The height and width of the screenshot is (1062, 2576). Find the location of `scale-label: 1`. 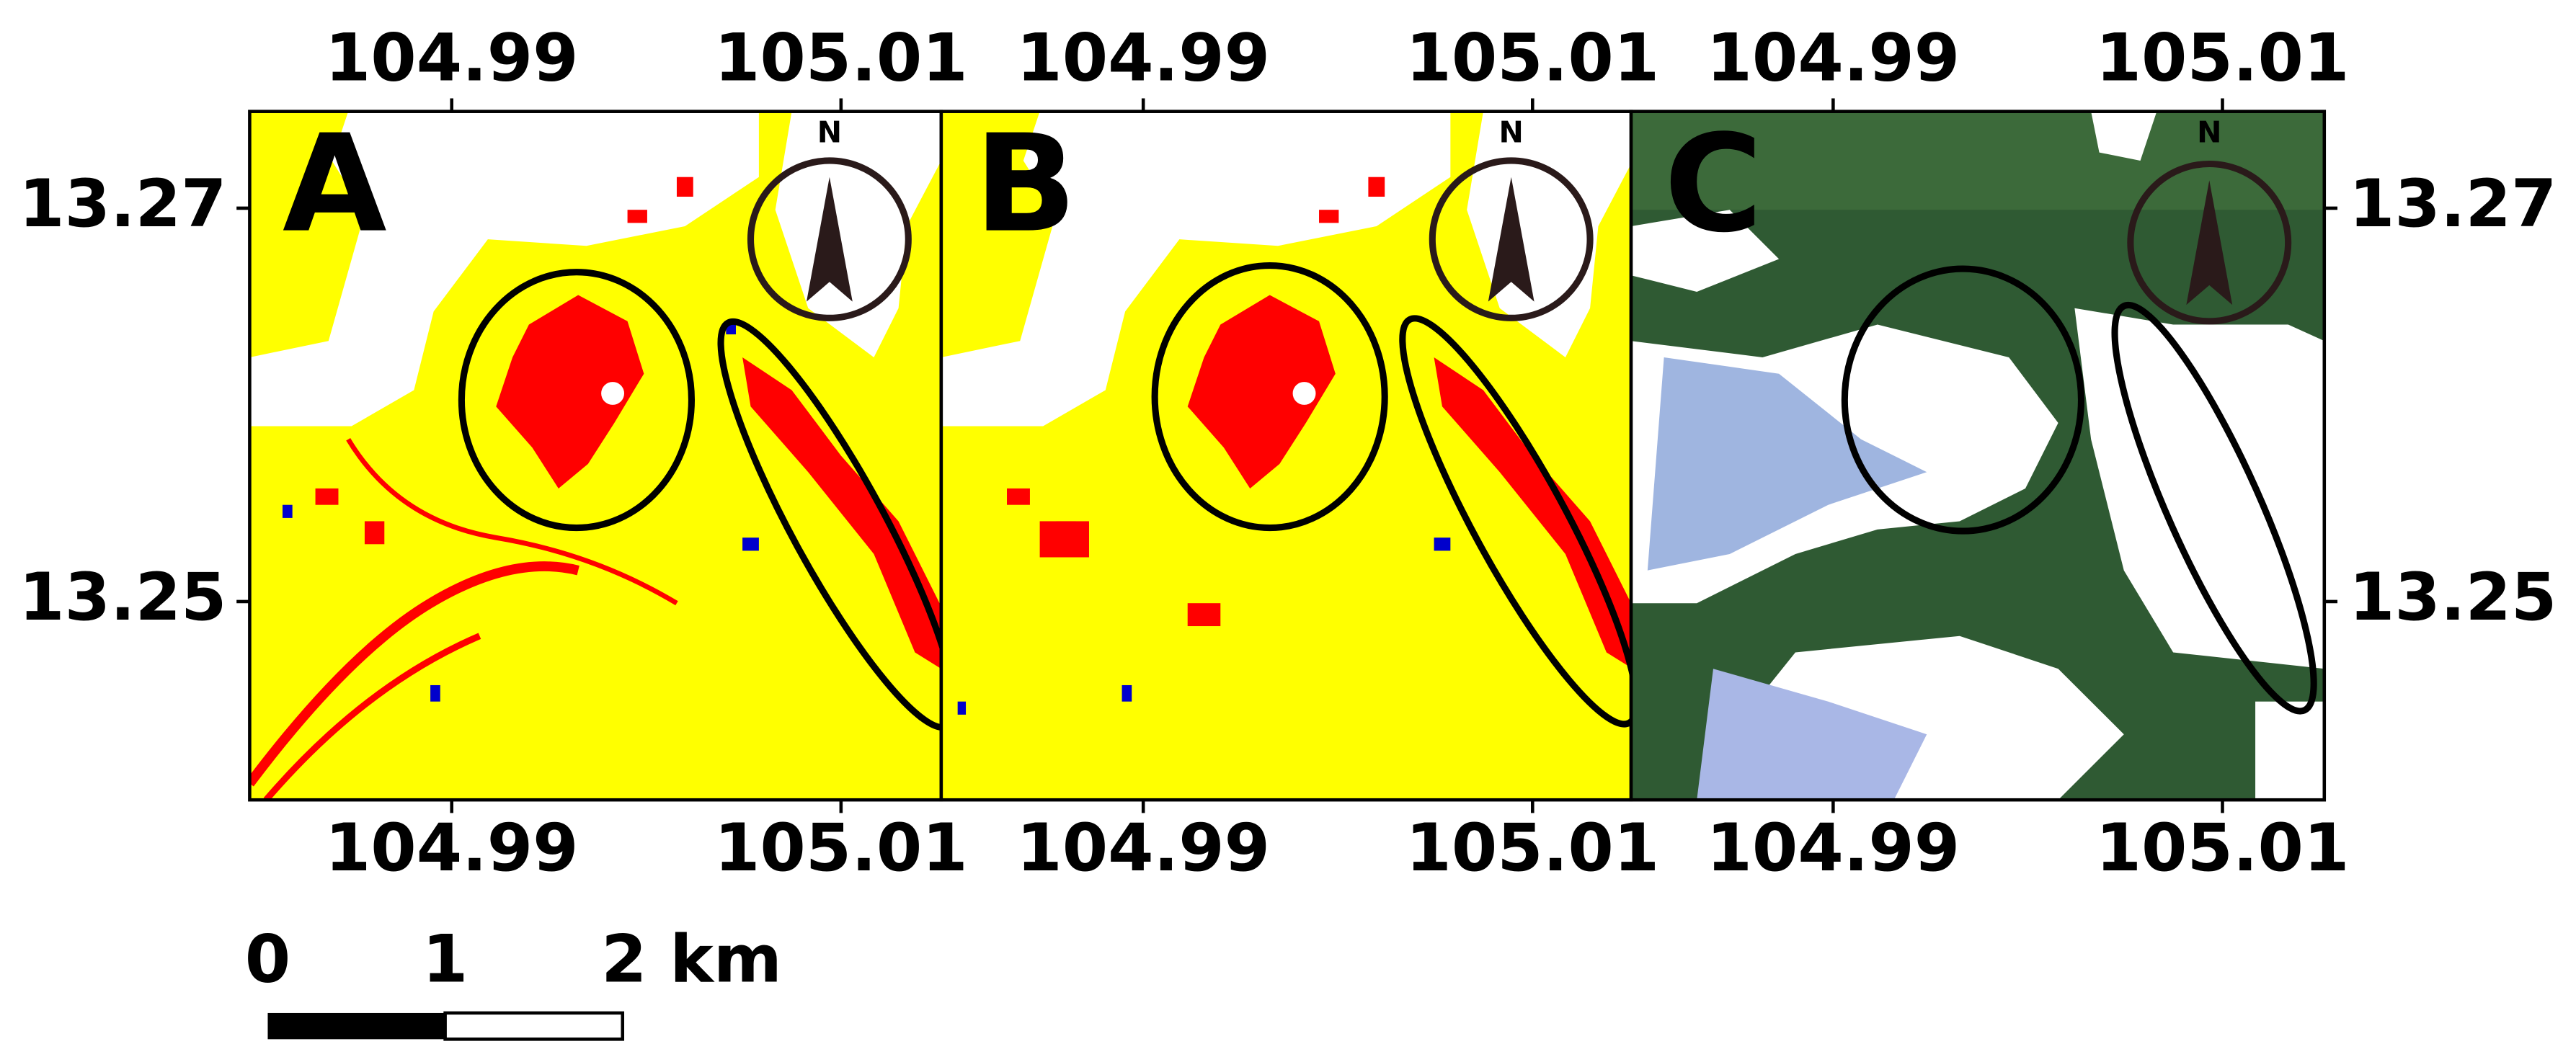

scale-label: 1 is located at coordinates (445, 960).